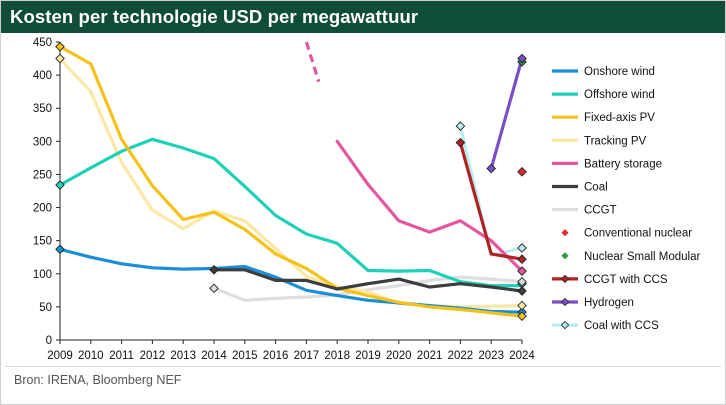  What do you see at coordinates (430, 356) in the screenshot?
I see `x-tick-label: 2021` at bounding box center [430, 356].